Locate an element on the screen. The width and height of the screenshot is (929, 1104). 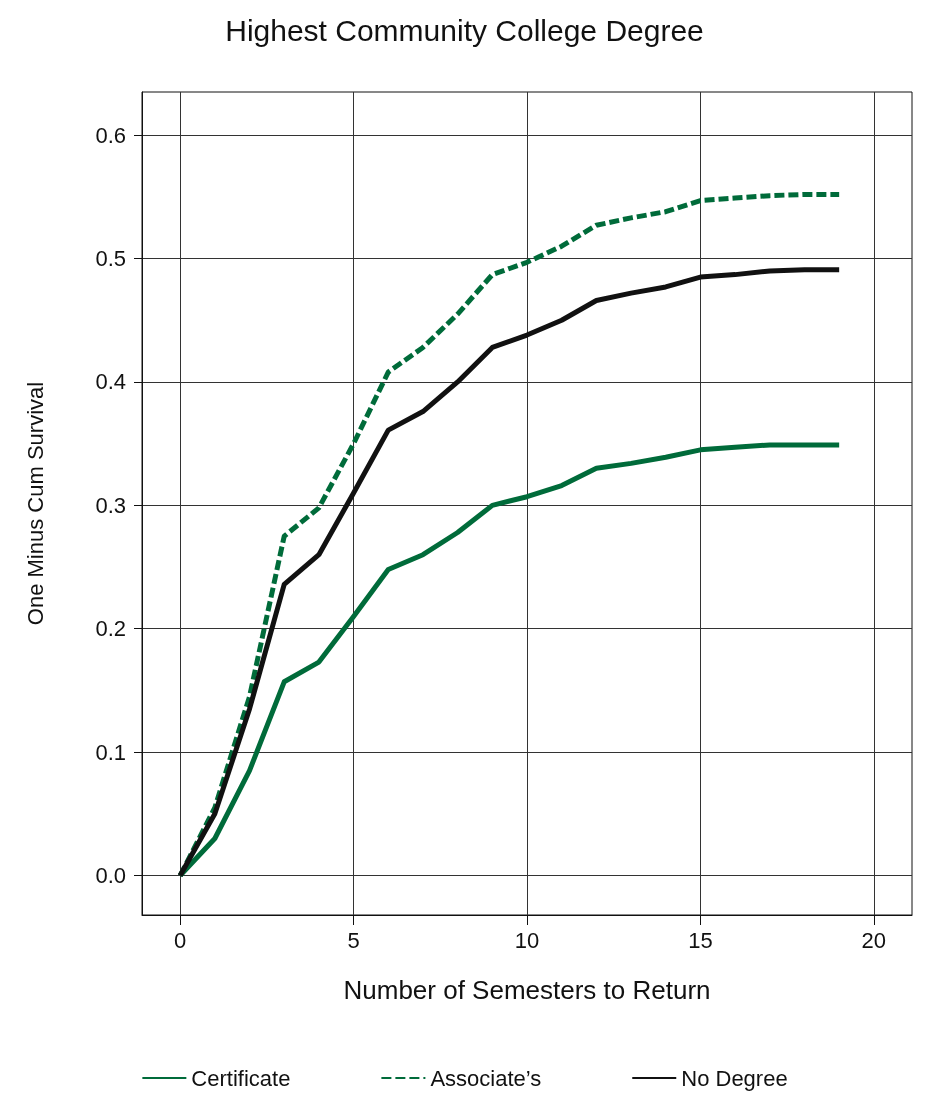
x-axis-title: Number of Semesters to Return is located at coordinates (527, 990).